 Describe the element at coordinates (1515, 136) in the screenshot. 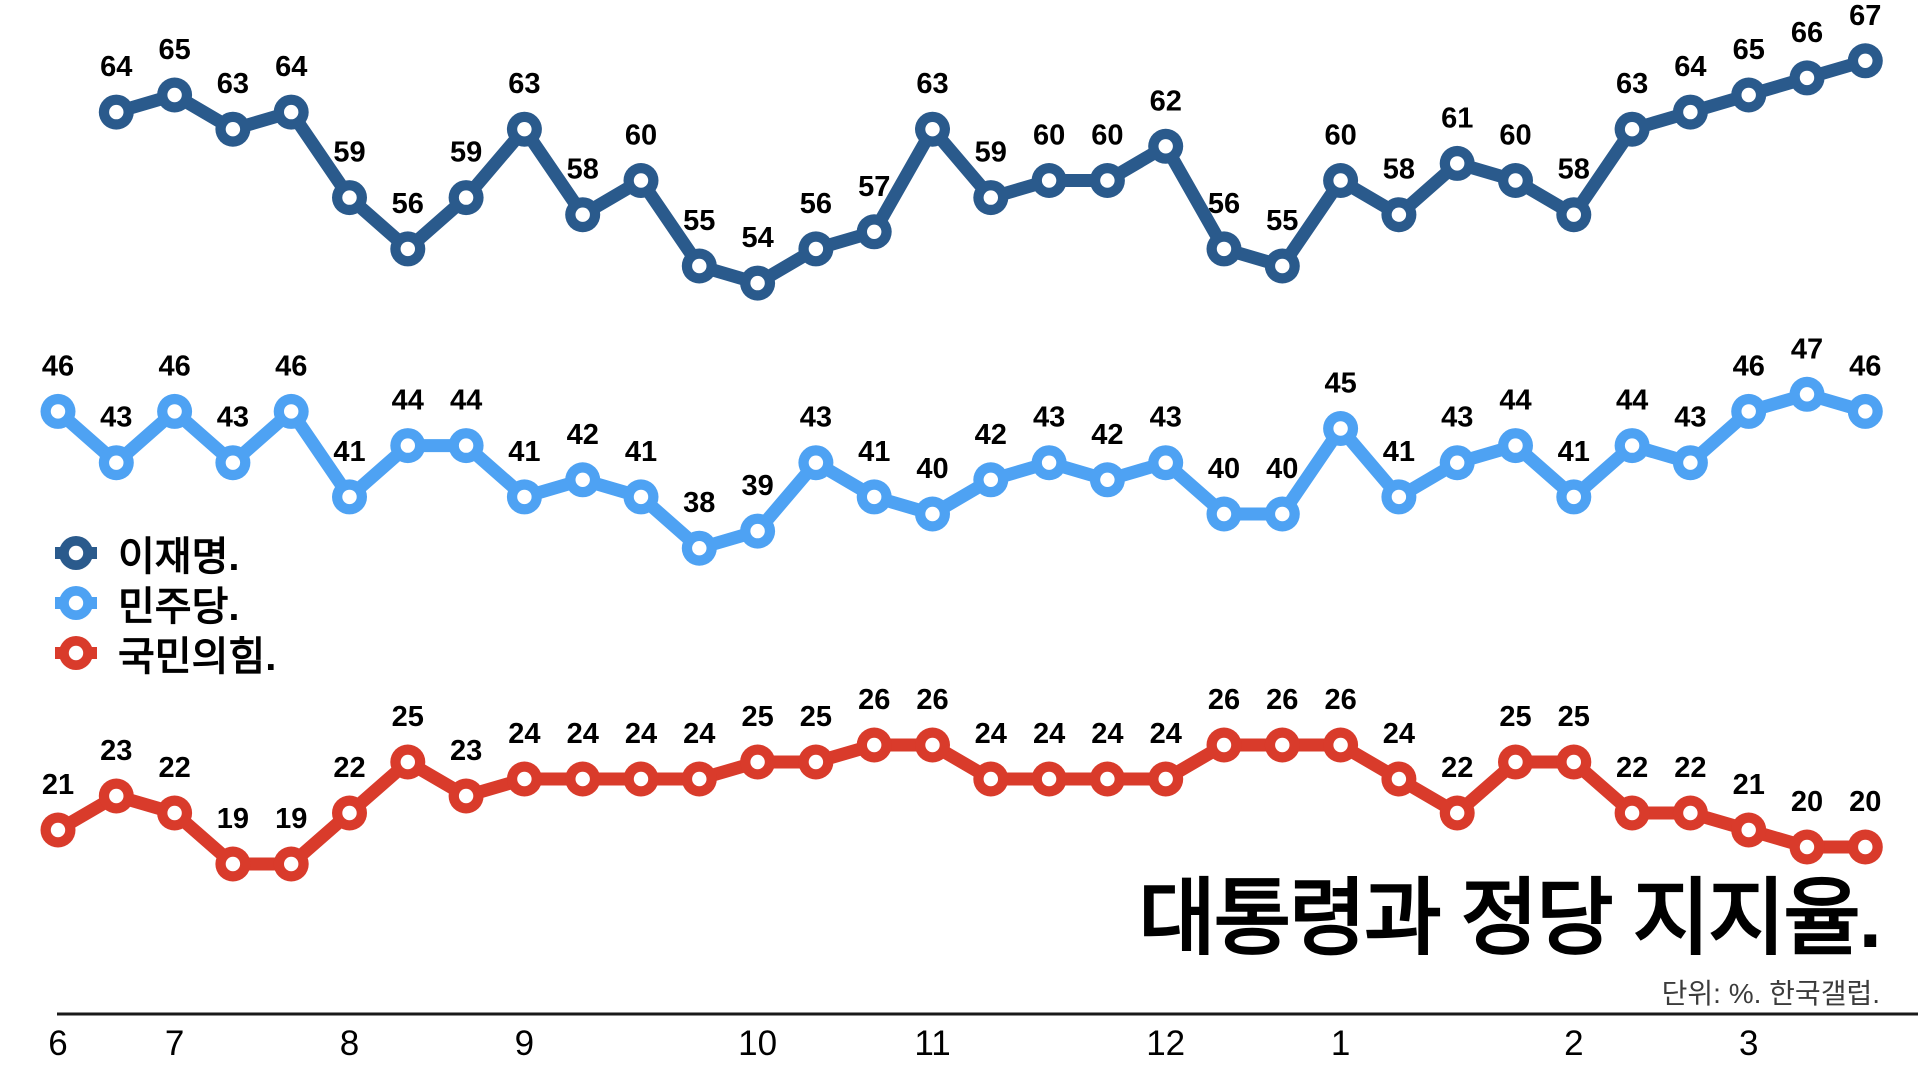

I see `value-label-lee-jae-myung: 60` at that location.